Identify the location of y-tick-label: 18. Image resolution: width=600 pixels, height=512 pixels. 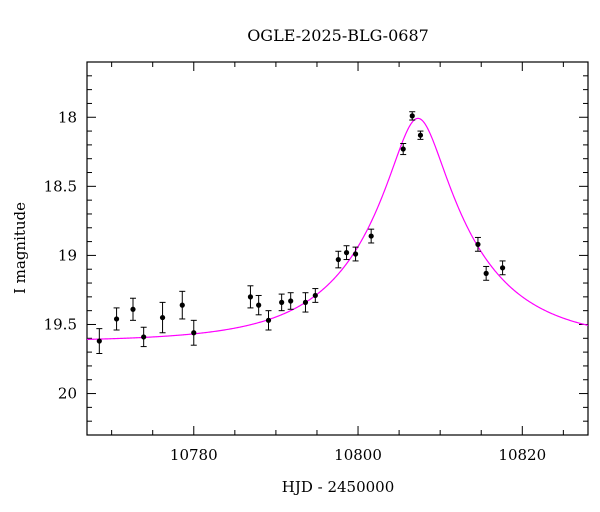
(67, 117).